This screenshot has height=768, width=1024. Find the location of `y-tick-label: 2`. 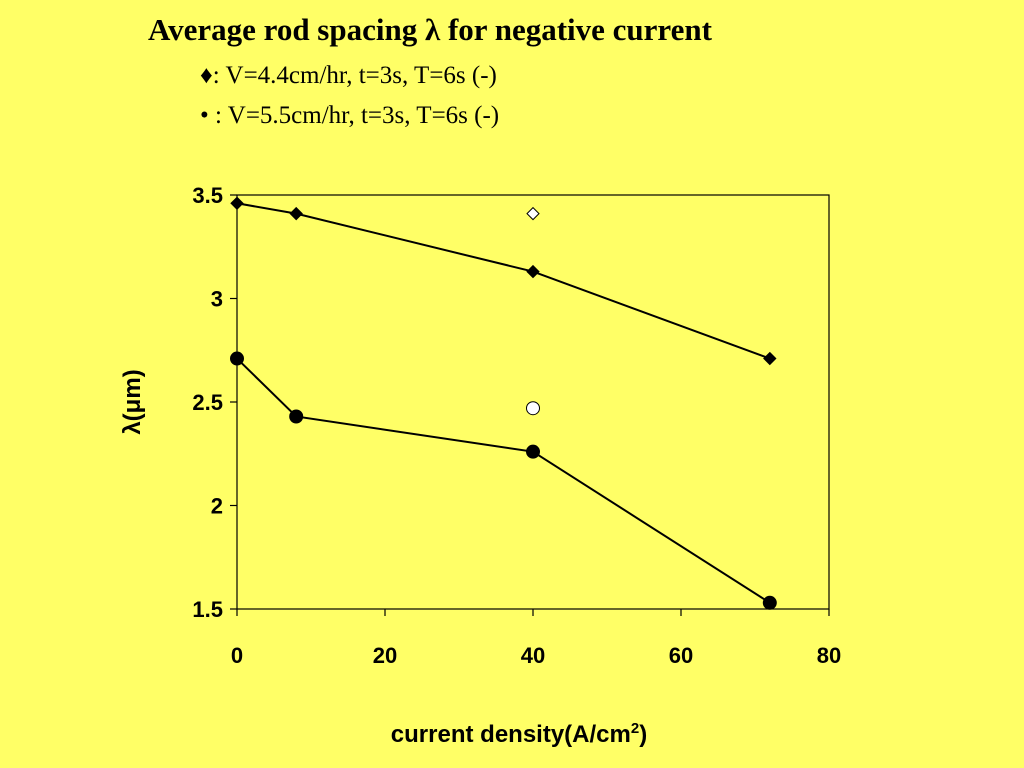

y-tick-label: 2 is located at coordinates (217, 506).